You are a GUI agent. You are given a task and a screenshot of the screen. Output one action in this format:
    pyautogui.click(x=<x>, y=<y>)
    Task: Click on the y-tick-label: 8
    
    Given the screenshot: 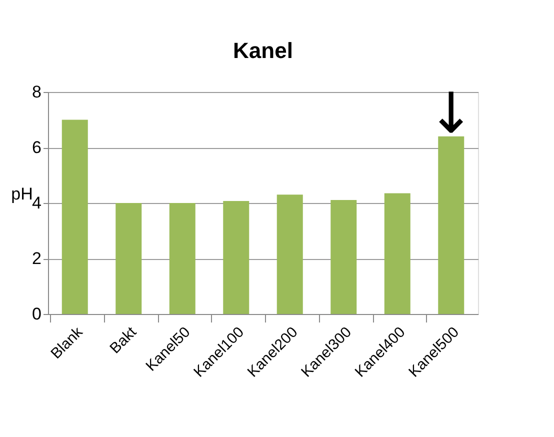 What is the action you would take?
    pyautogui.click(x=37, y=92)
    